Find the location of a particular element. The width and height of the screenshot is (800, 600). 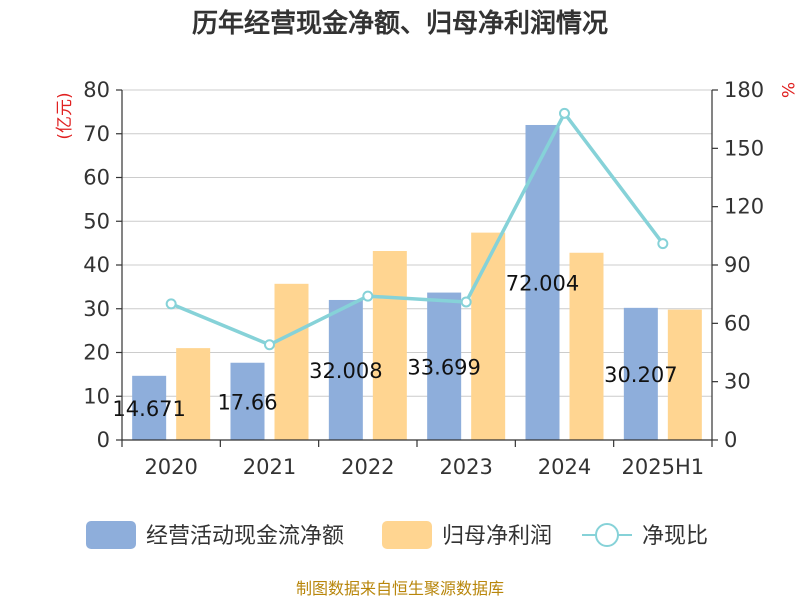

left-tick-label: 70 is located at coordinates (96, 134).